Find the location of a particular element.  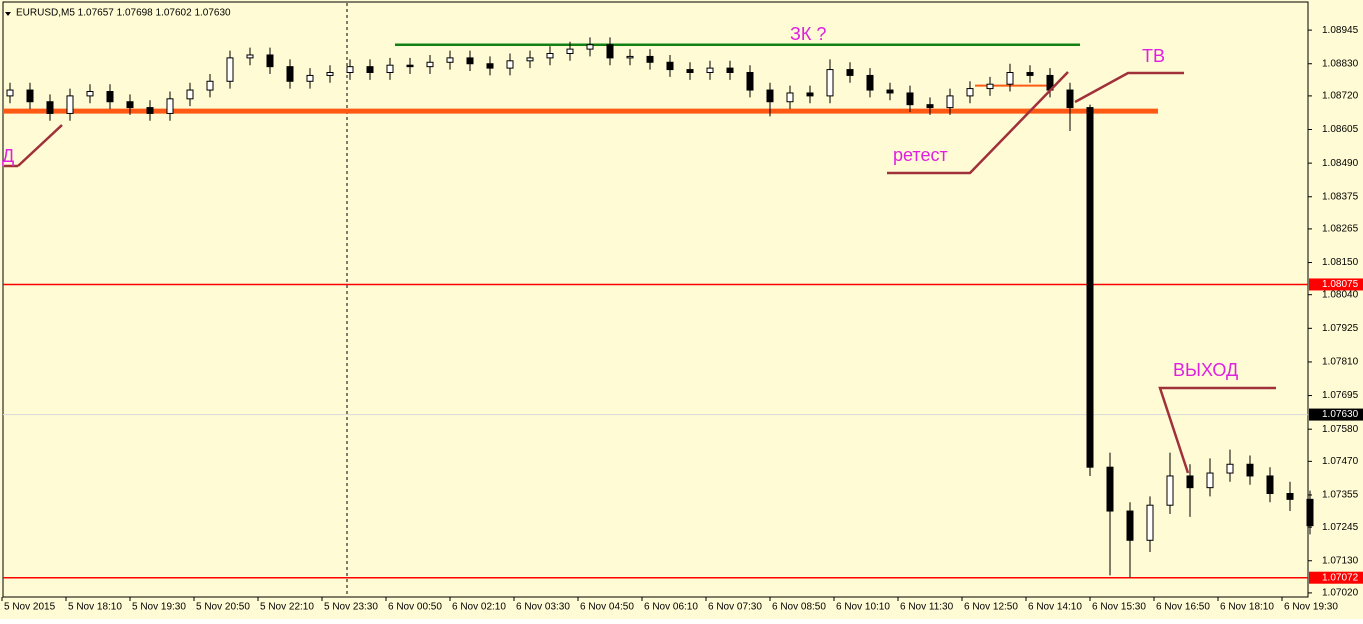

x-tick-label: 6 Nov 06:10 is located at coordinates (671, 607).